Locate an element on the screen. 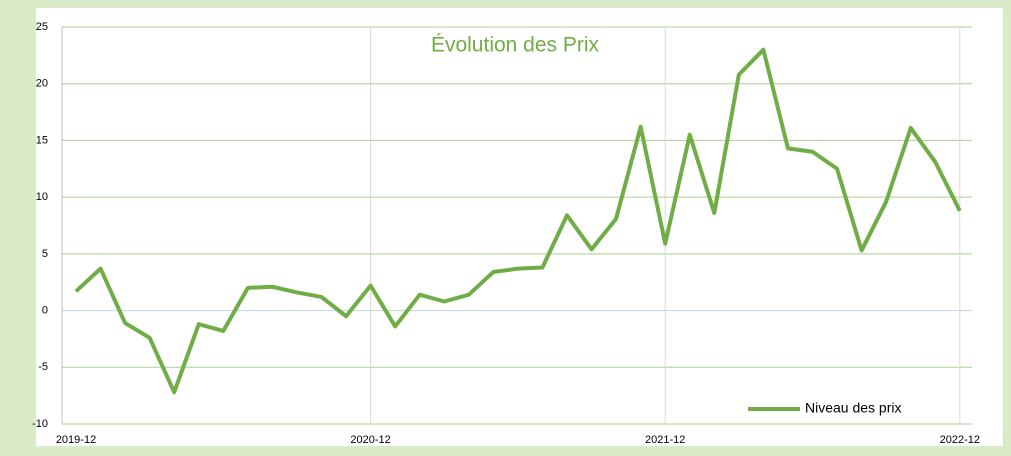 This screenshot has height=456, width=1011. y-tick-label: 25 is located at coordinates (42, 27).